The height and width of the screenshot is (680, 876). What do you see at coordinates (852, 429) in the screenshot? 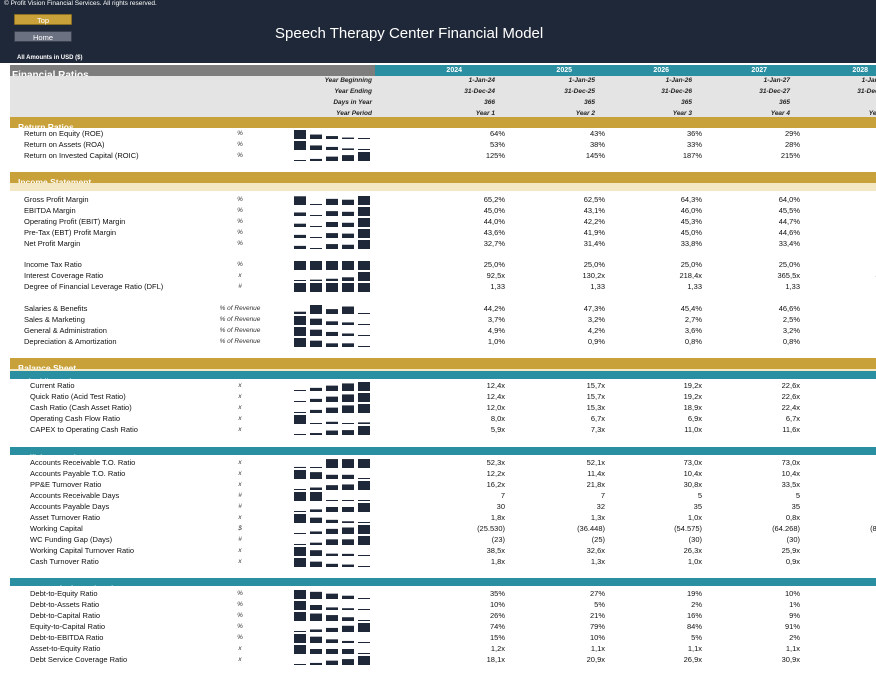
I see `ratio-value: 17,6x` at bounding box center [852, 429].